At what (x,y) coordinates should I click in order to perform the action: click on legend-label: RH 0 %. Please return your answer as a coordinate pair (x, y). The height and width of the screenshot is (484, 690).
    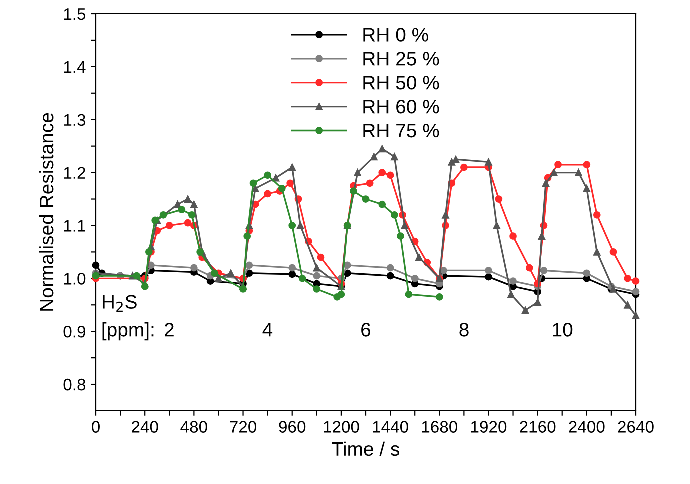
    Looking at the image, I should click on (396, 35).